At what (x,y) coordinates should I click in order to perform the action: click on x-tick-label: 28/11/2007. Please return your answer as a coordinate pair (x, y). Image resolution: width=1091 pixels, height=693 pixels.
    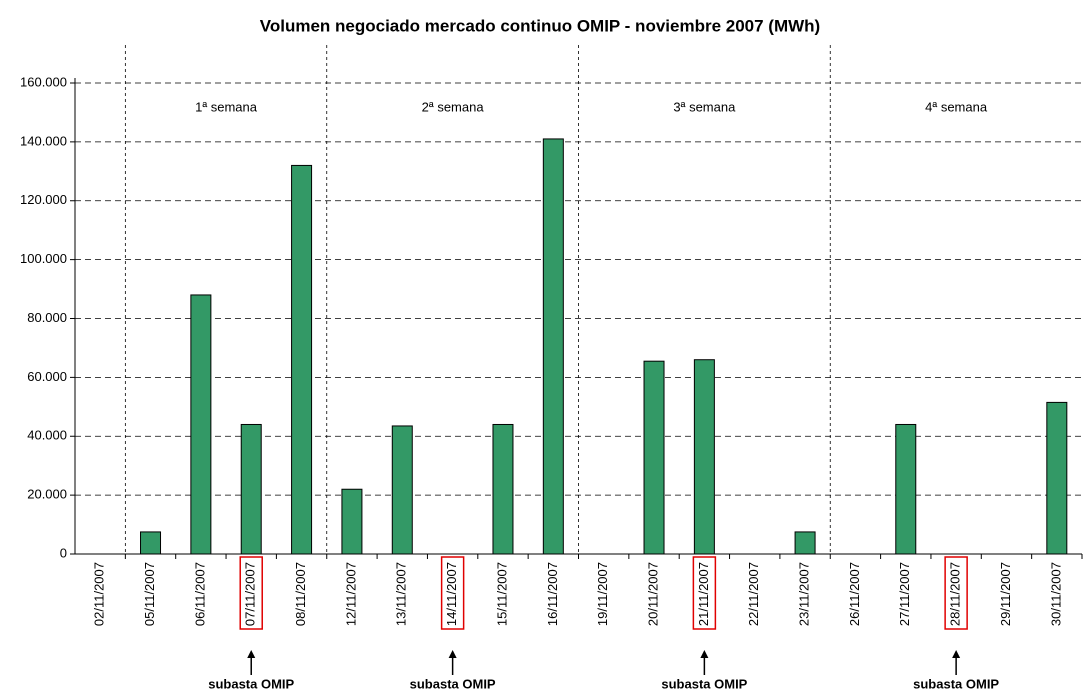
    Looking at the image, I should click on (955, 594).